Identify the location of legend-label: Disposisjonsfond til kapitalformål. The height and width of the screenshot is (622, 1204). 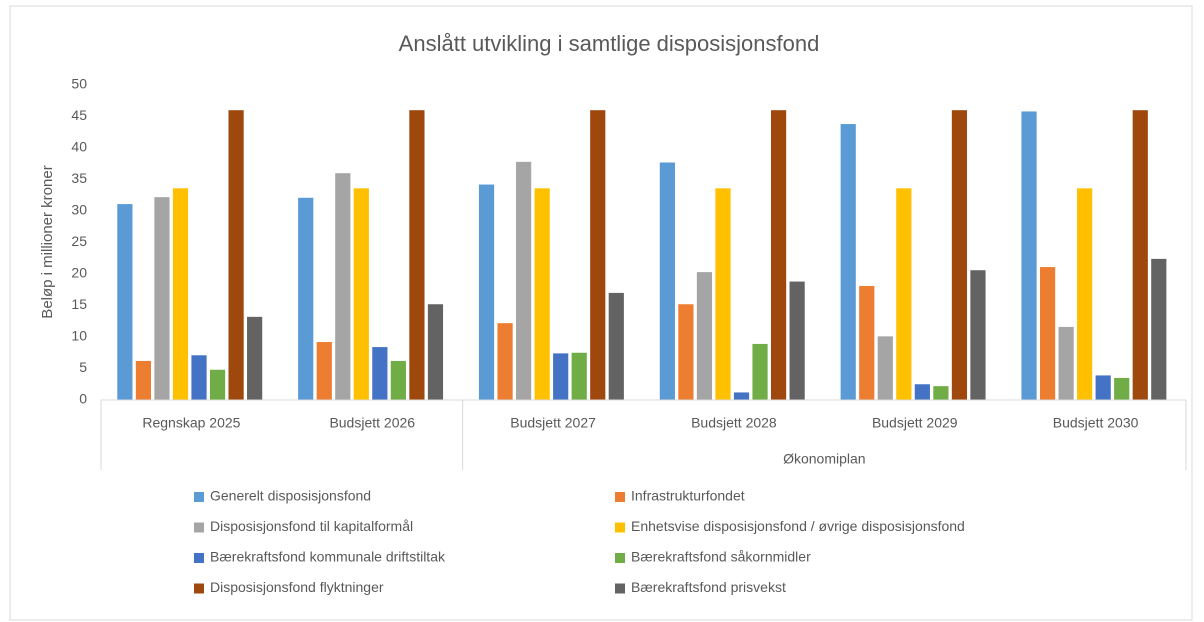
(311, 526).